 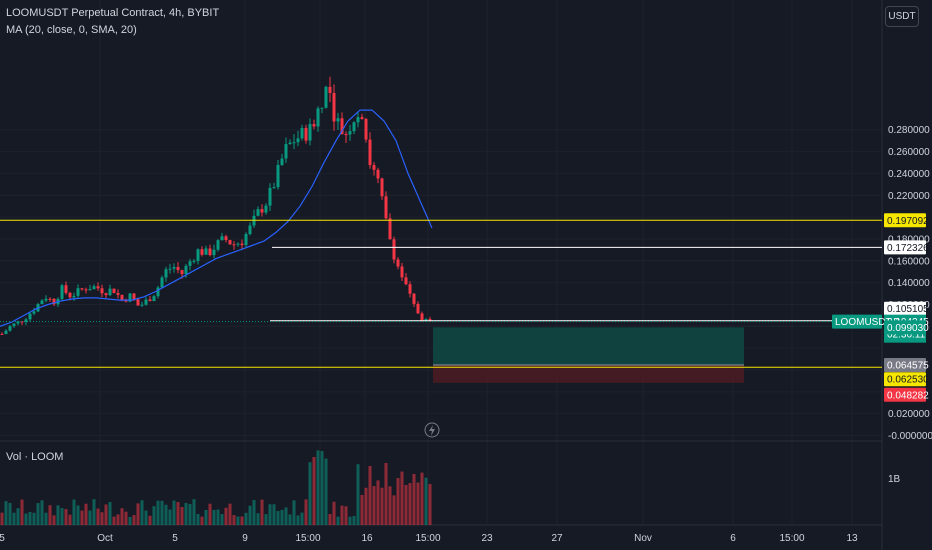 What do you see at coordinates (245, 538) in the screenshot?
I see `time-tick: 9` at bounding box center [245, 538].